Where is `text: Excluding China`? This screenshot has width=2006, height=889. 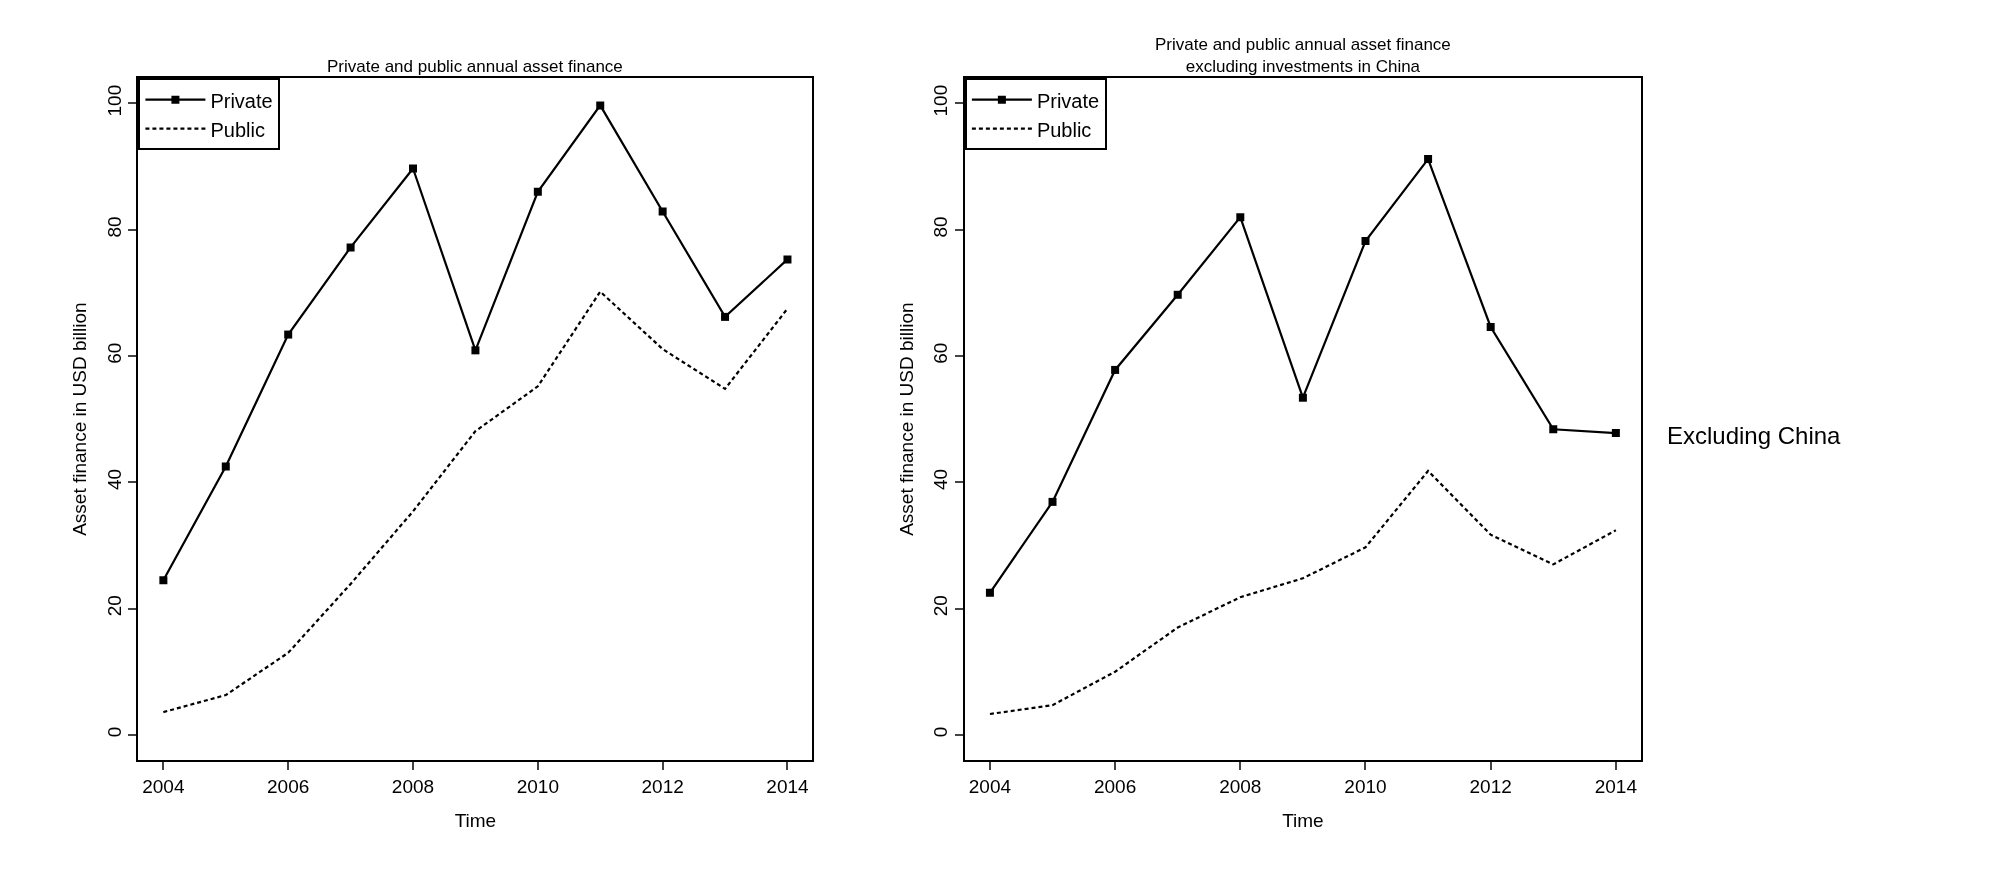
text: Excluding China is located at coordinates (1754, 435).